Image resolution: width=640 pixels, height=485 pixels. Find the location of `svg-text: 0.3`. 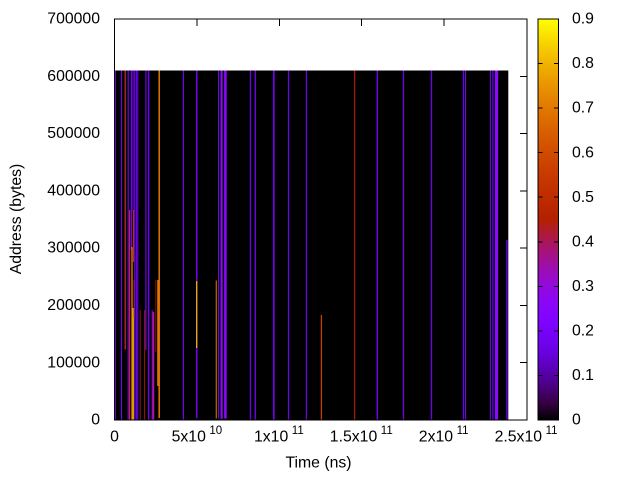

svg-text: 0.3 is located at coordinates (583, 286).